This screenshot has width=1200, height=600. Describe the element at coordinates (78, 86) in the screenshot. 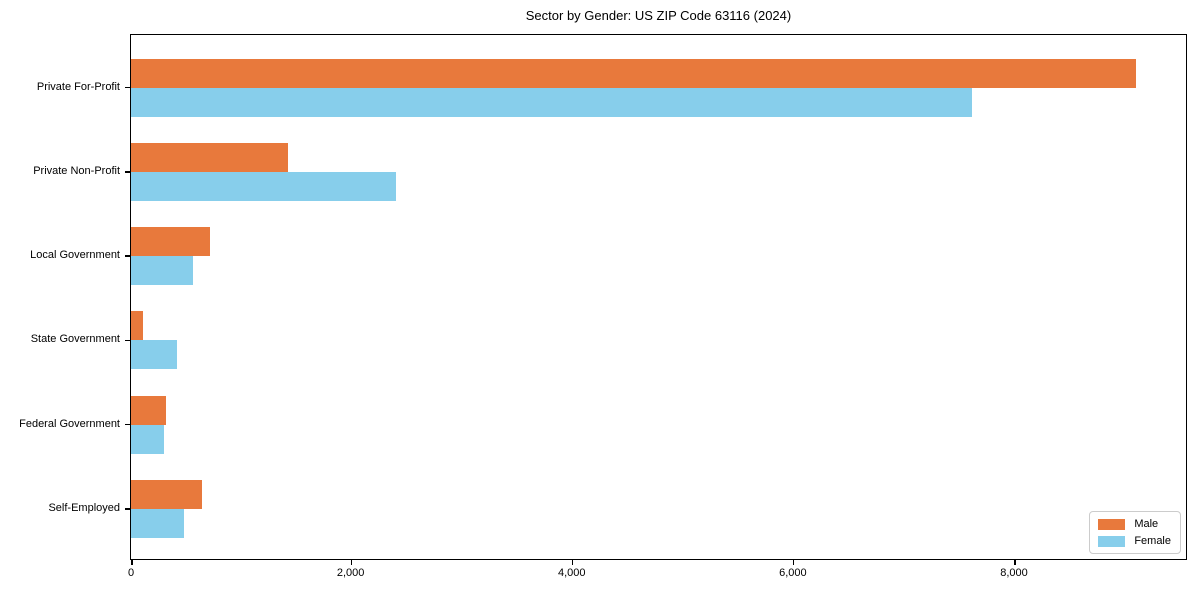

I see `y-label-private-for-profit: Private For-Profit` at that location.